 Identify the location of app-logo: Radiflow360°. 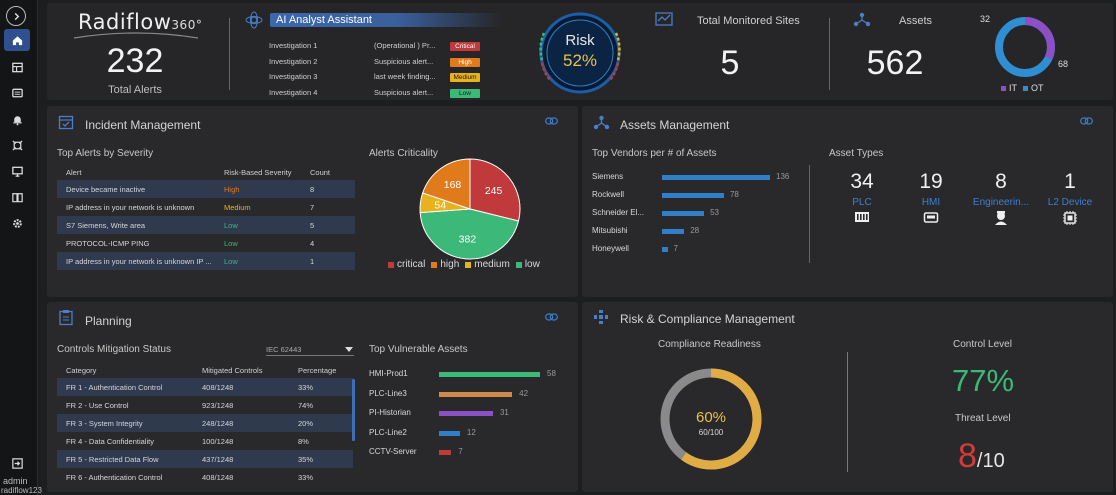
(140, 22).